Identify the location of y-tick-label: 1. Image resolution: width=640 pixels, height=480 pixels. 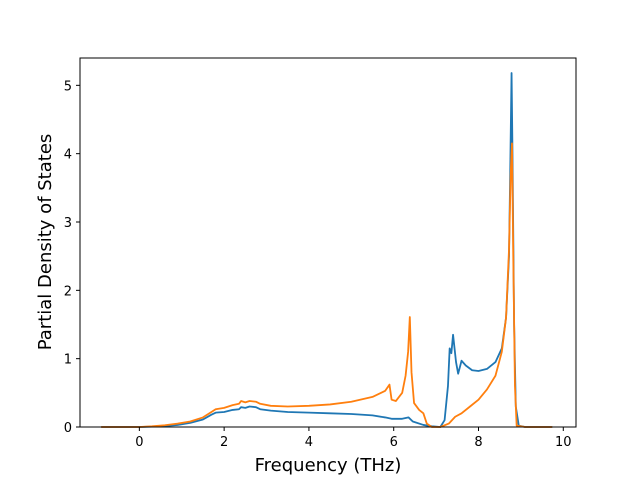
(68, 360).